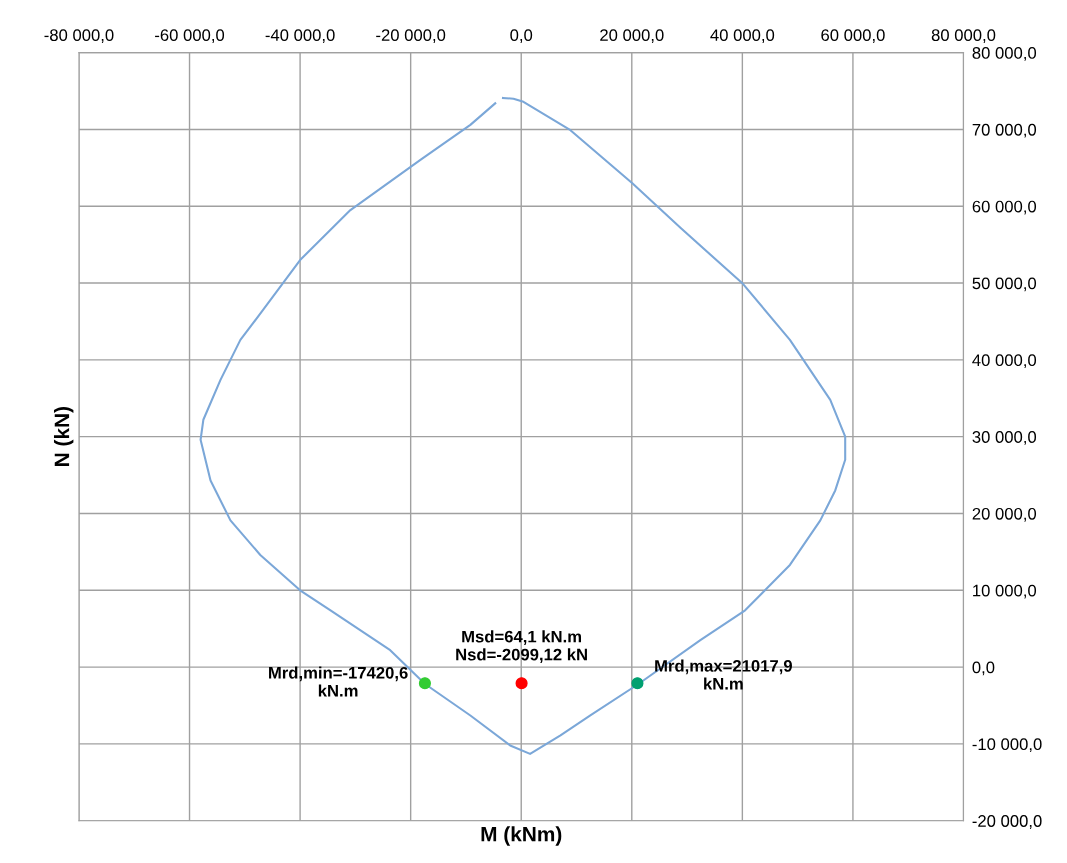 Image resolution: width=1067 pixels, height=863 pixels. I want to click on y-axis-title: N (kN), so click(63, 436).